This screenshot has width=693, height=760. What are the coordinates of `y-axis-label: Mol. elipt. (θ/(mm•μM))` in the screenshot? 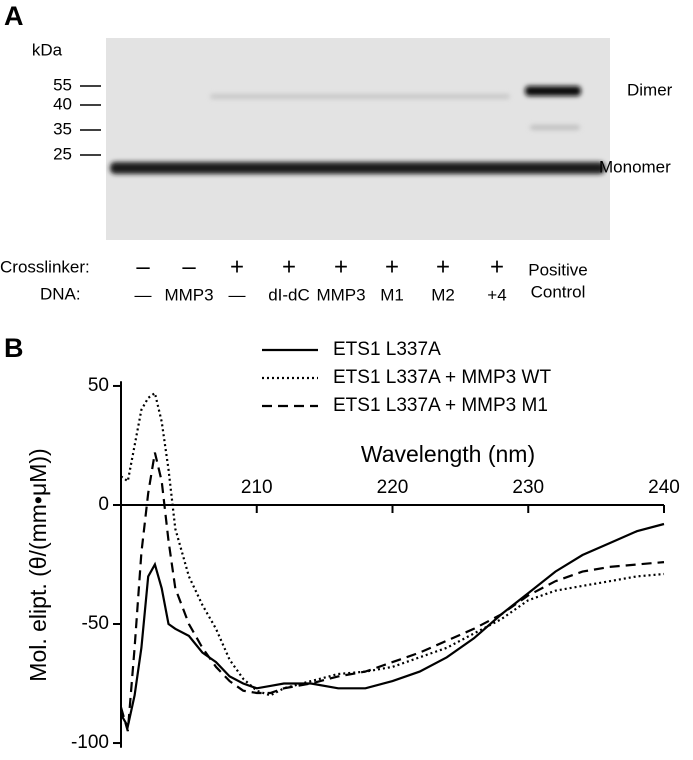 It's located at (38, 564).